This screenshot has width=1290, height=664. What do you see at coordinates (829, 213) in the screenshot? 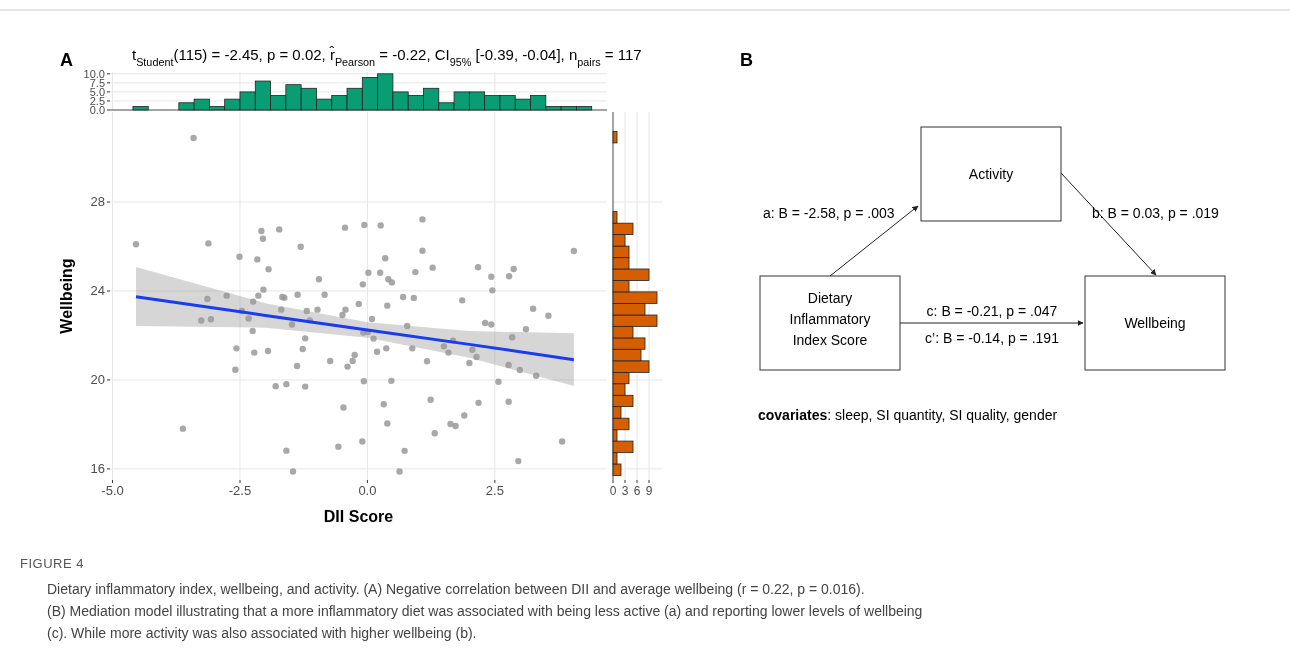
I see `text: a: B = -2.58, p = .003` at bounding box center [829, 213].